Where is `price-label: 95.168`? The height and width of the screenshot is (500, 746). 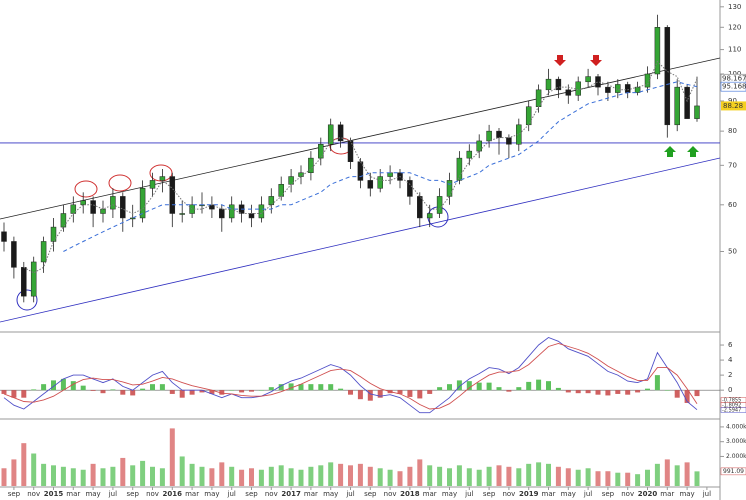 price-label: 95.168 is located at coordinates (734, 87).